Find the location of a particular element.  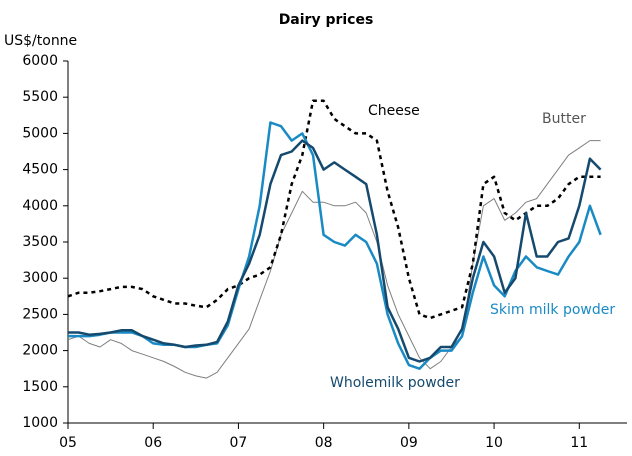

x-tick-label: 11 is located at coordinates (579, 443).